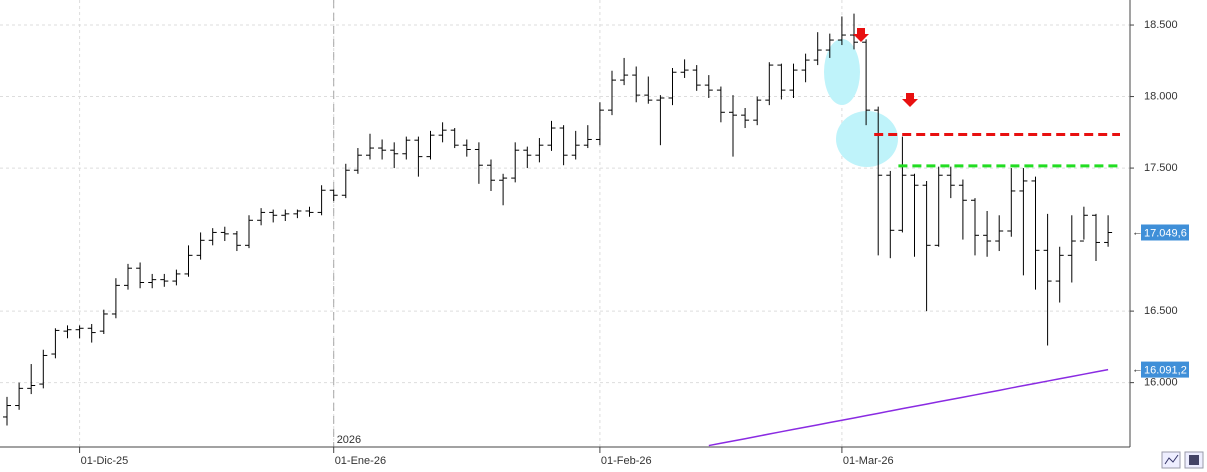 This screenshot has height=472, width=1207. I want to click on y-tick-label: 17.500, so click(1161, 168).